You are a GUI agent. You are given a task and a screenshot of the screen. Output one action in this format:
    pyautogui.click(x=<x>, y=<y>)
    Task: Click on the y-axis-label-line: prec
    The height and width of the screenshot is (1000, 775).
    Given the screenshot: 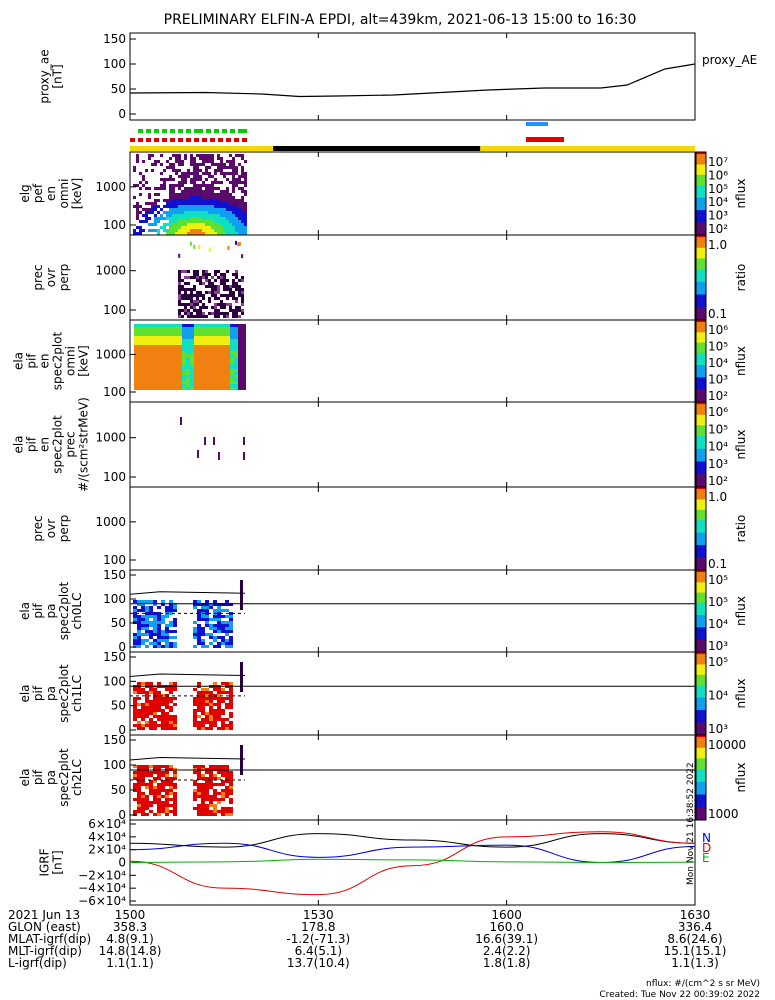 What is the action you would take?
    pyautogui.click(x=38, y=277)
    